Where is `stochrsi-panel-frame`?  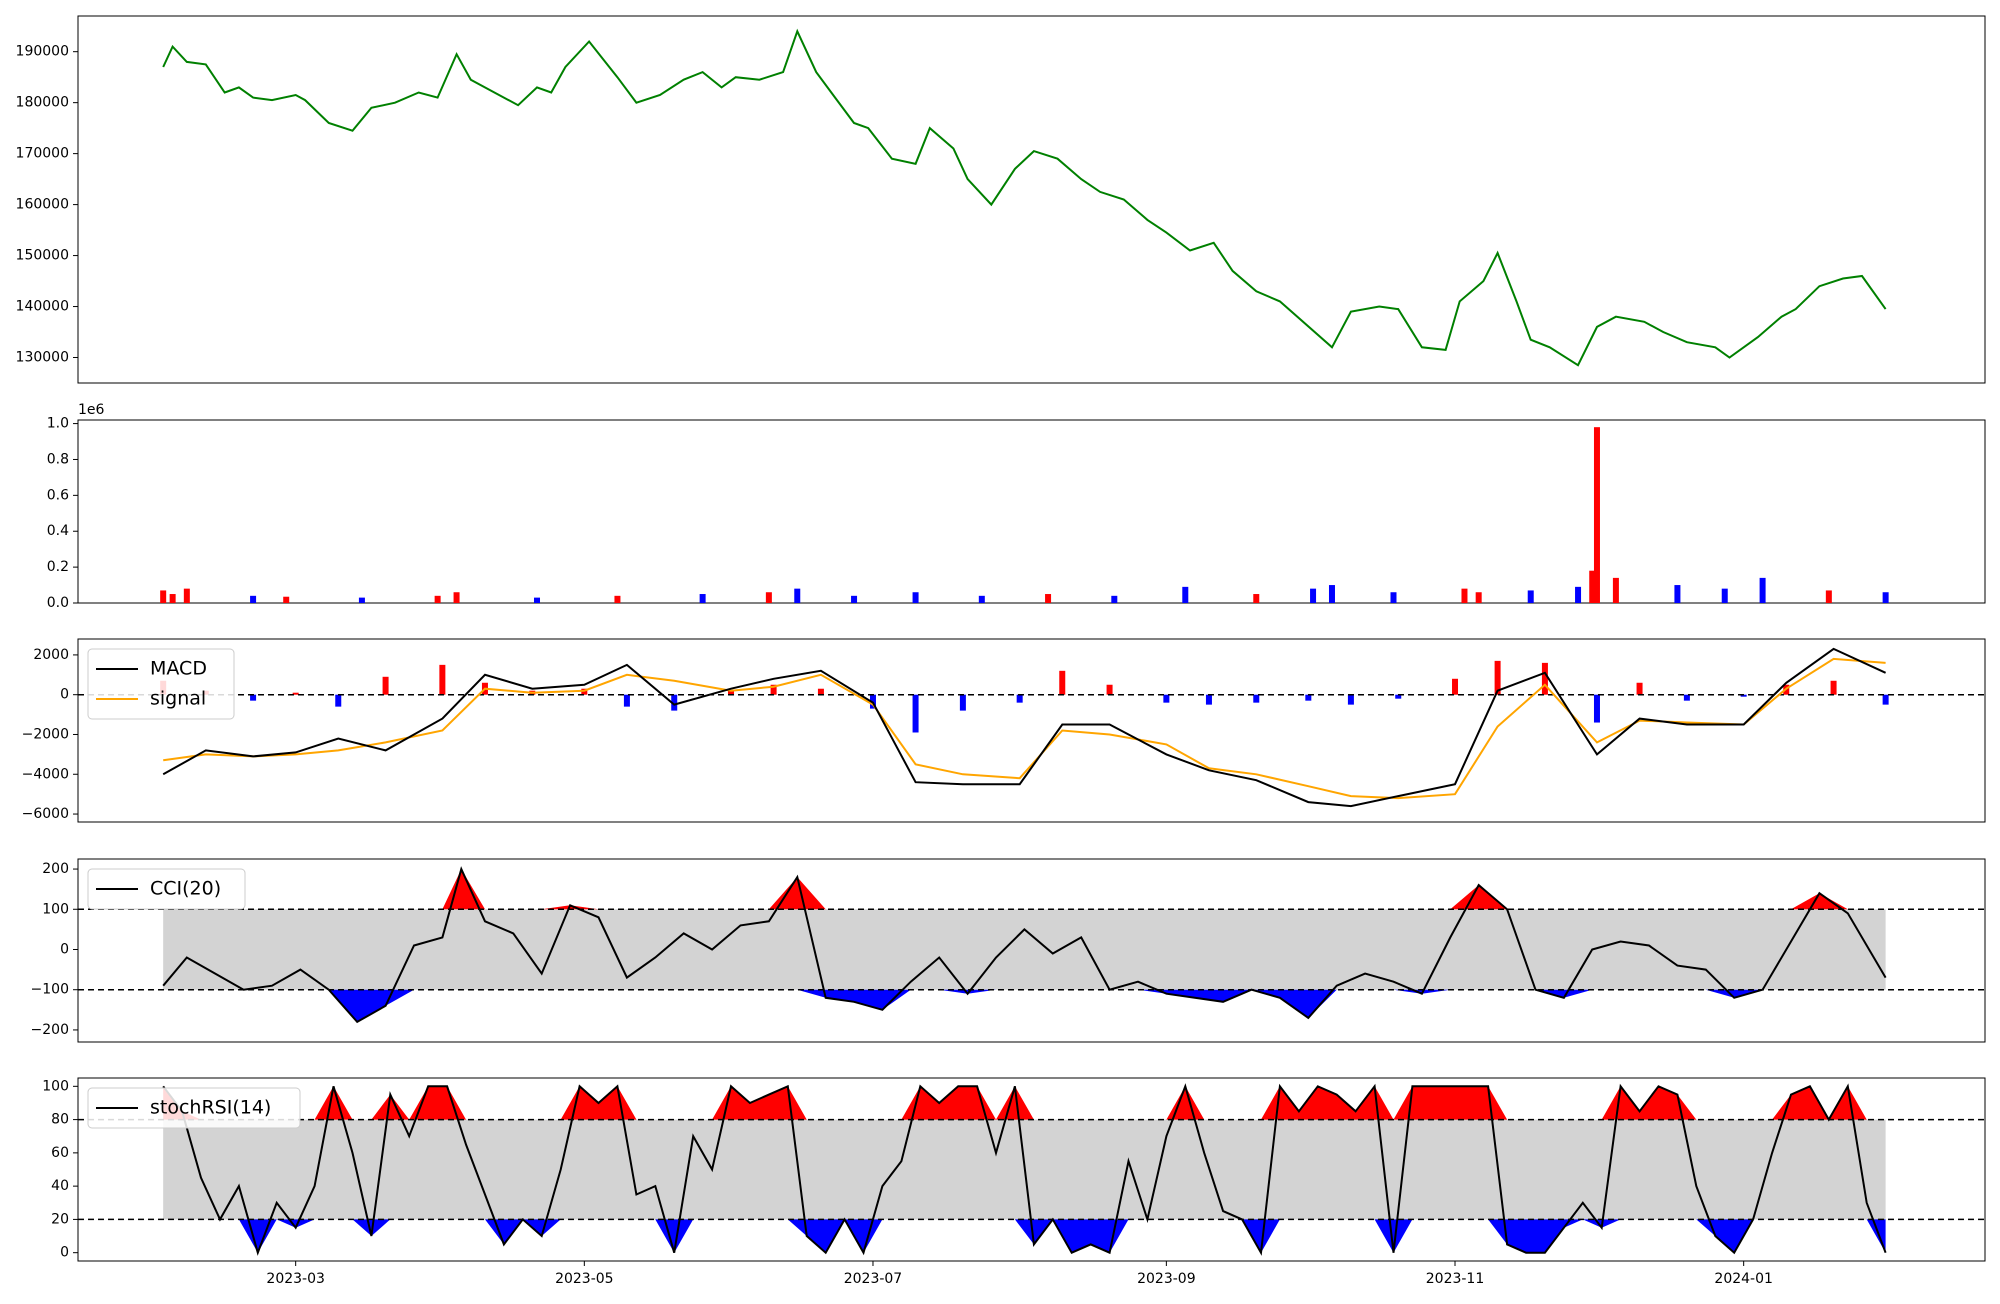 stochrsi-panel-frame is located at coordinates (1031, 1169).